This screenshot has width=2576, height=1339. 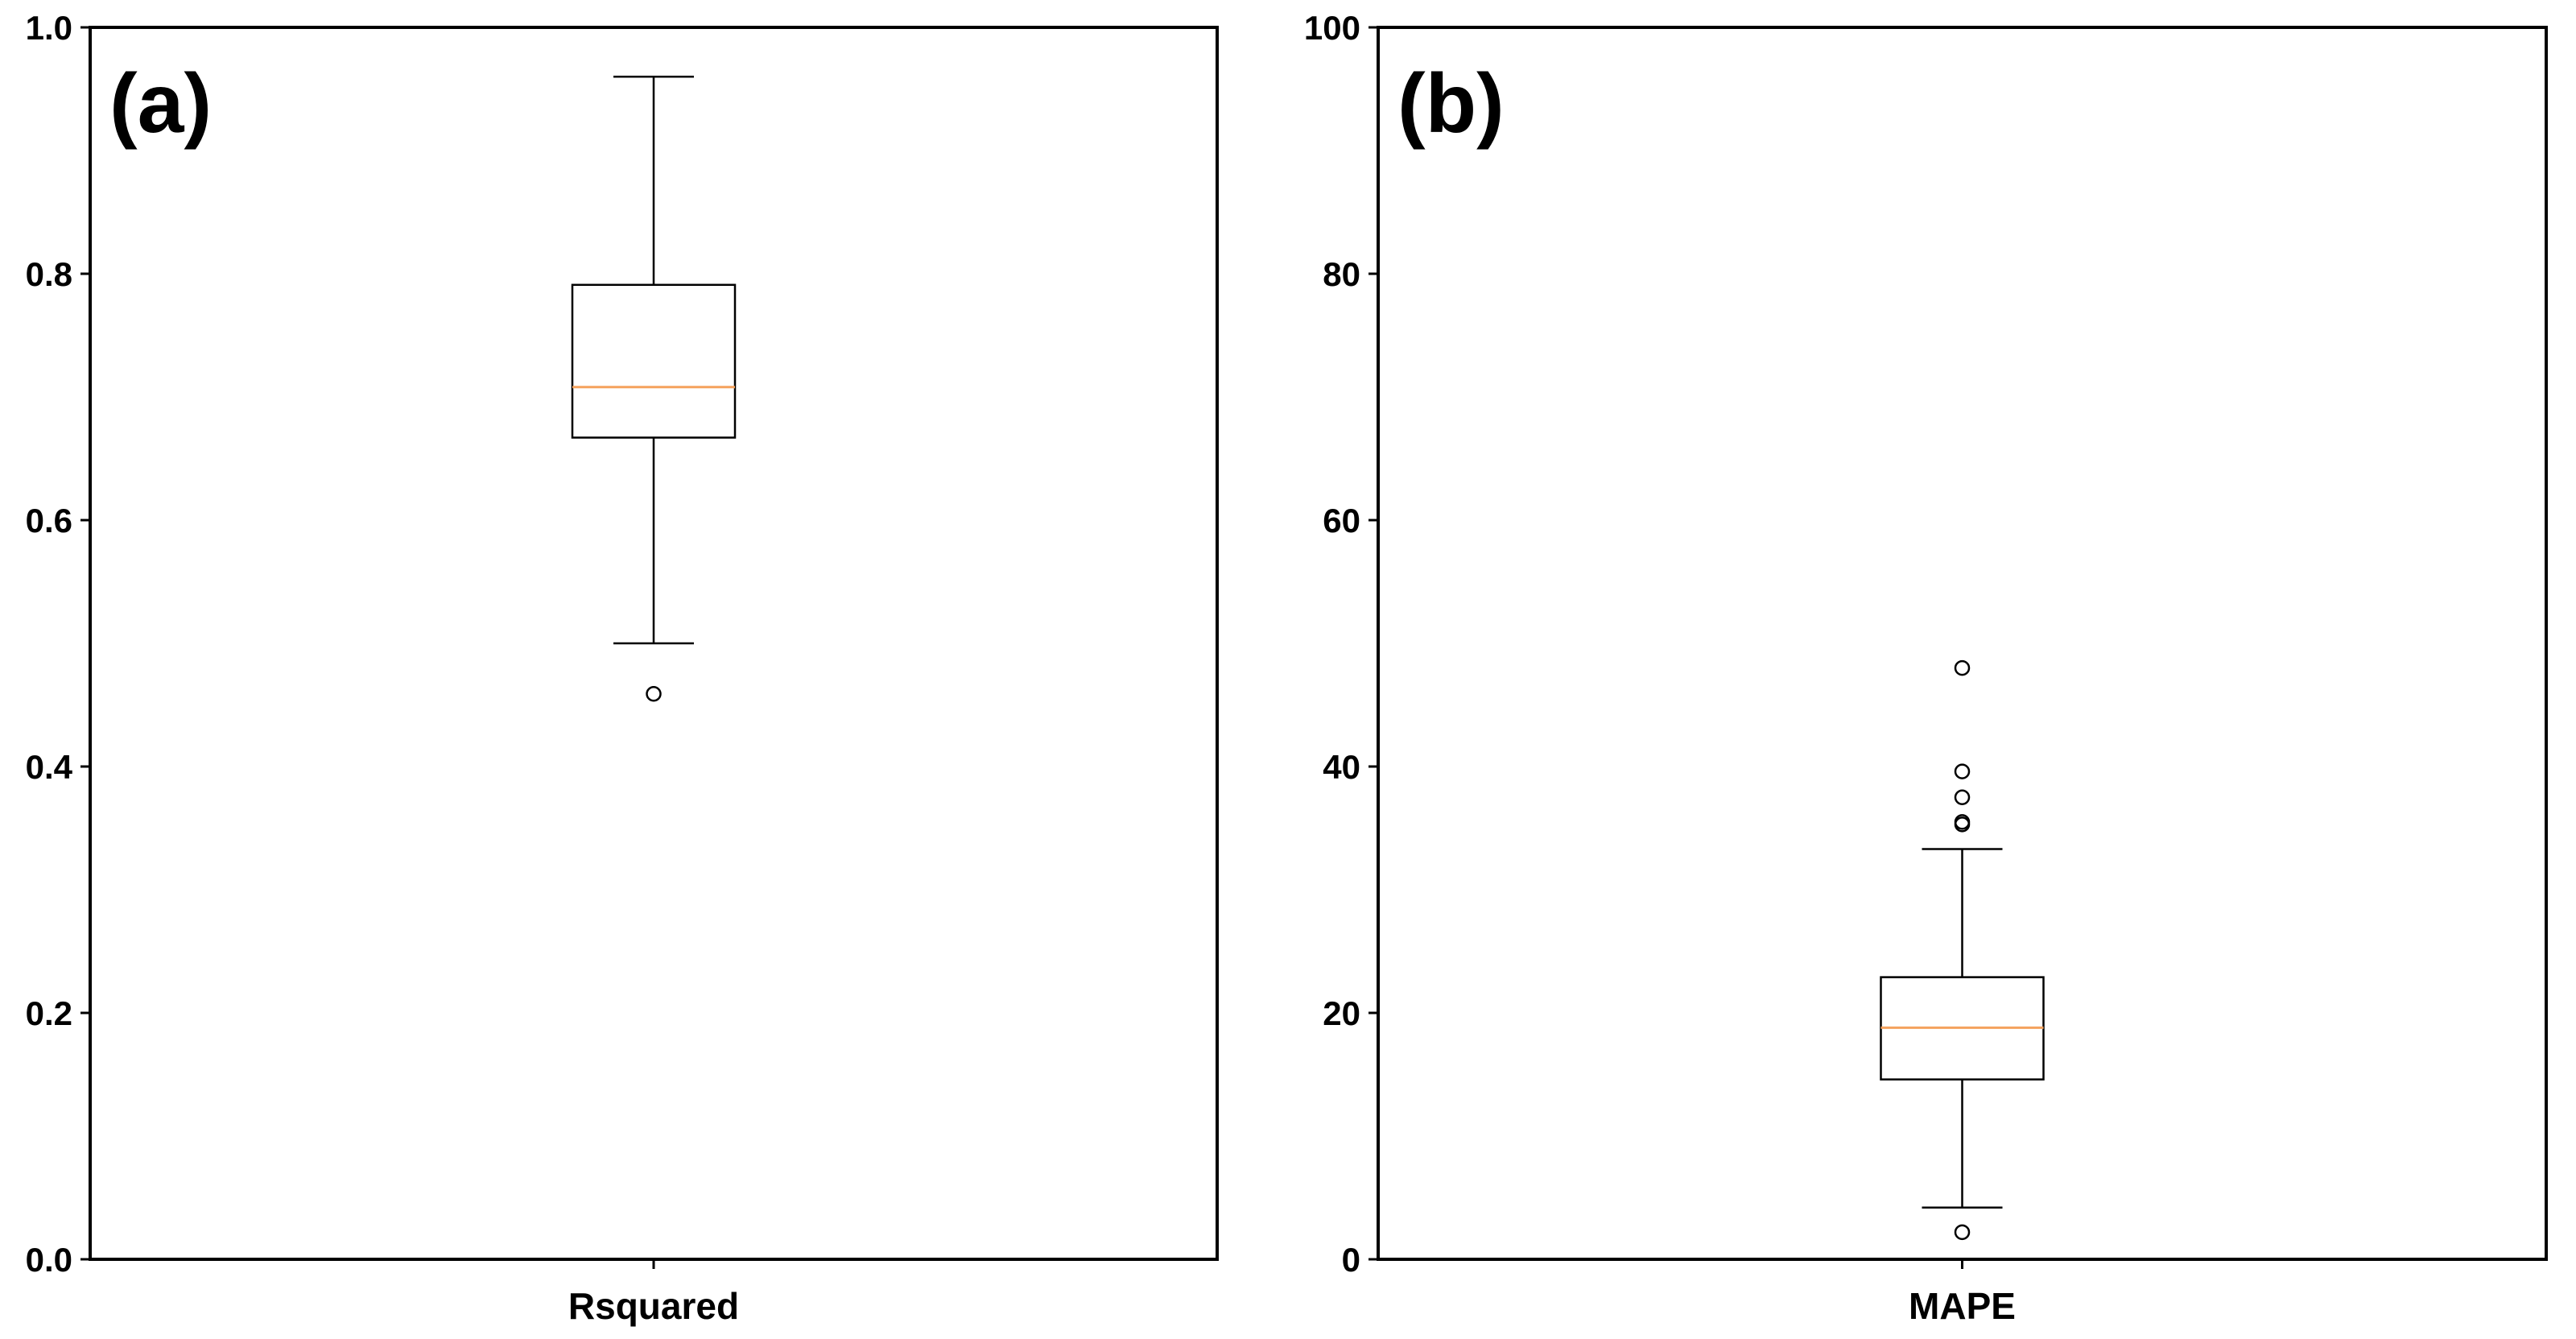 What do you see at coordinates (49, 28) in the screenshot?
I see `y-tick-label: 1.0` at bounding box center [49, 28].